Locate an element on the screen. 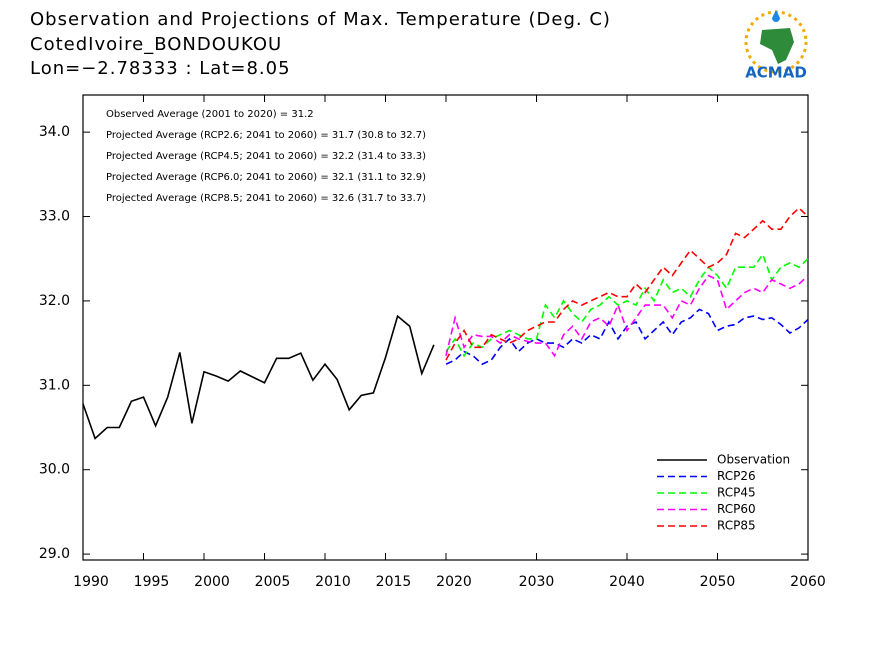 Image resolution: width=879 pixels, height=659 pixels. legend-label: RCP45 is located at coordinates (736, 493).